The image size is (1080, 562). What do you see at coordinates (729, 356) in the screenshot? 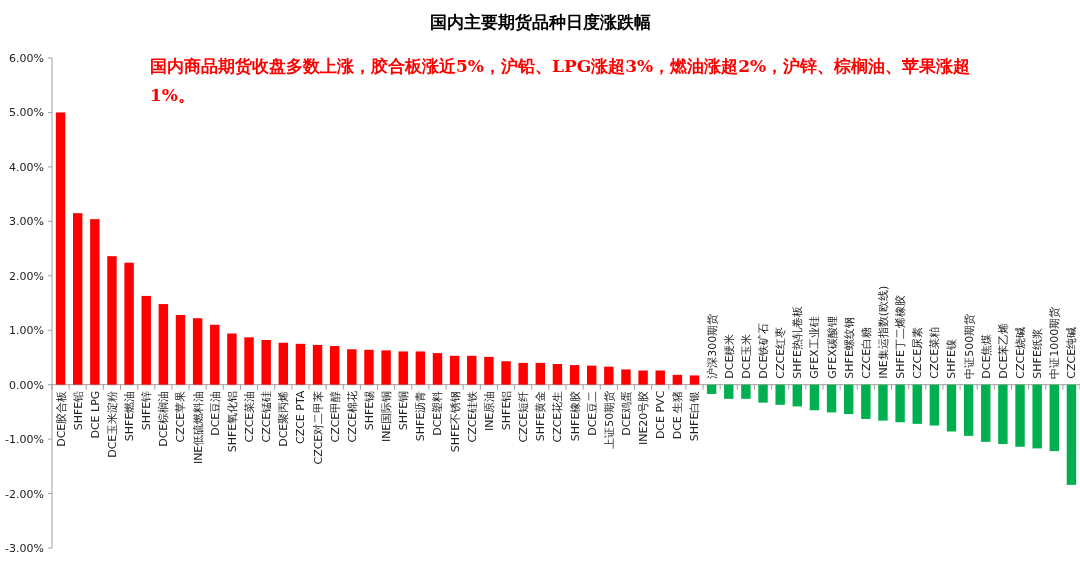
I see `x-tick-label: DCE粳米` at bounding box center [729, 356].